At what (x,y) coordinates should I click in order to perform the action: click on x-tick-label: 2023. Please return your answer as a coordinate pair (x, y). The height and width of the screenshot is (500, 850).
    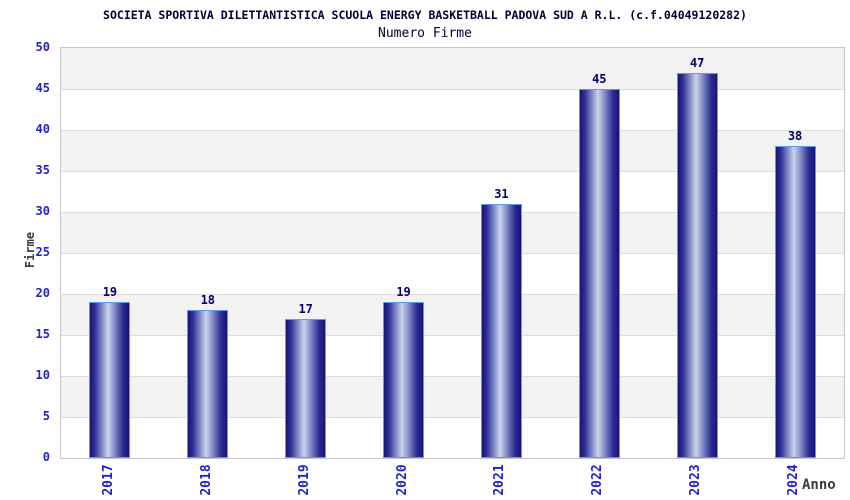
    Looking at the image, I should click on (696, 480).